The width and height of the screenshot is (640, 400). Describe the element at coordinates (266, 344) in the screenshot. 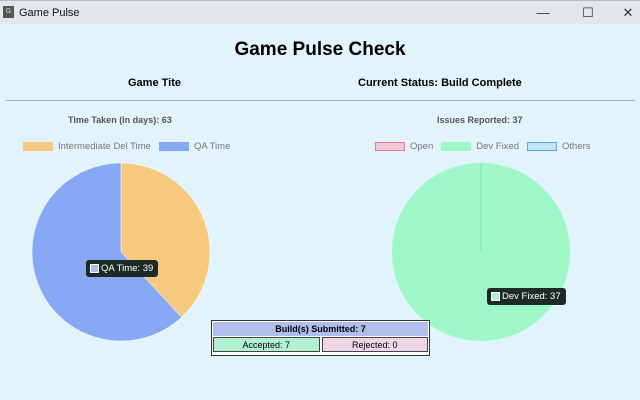

I see `builds-accepted: Accepted: 7` at that location.